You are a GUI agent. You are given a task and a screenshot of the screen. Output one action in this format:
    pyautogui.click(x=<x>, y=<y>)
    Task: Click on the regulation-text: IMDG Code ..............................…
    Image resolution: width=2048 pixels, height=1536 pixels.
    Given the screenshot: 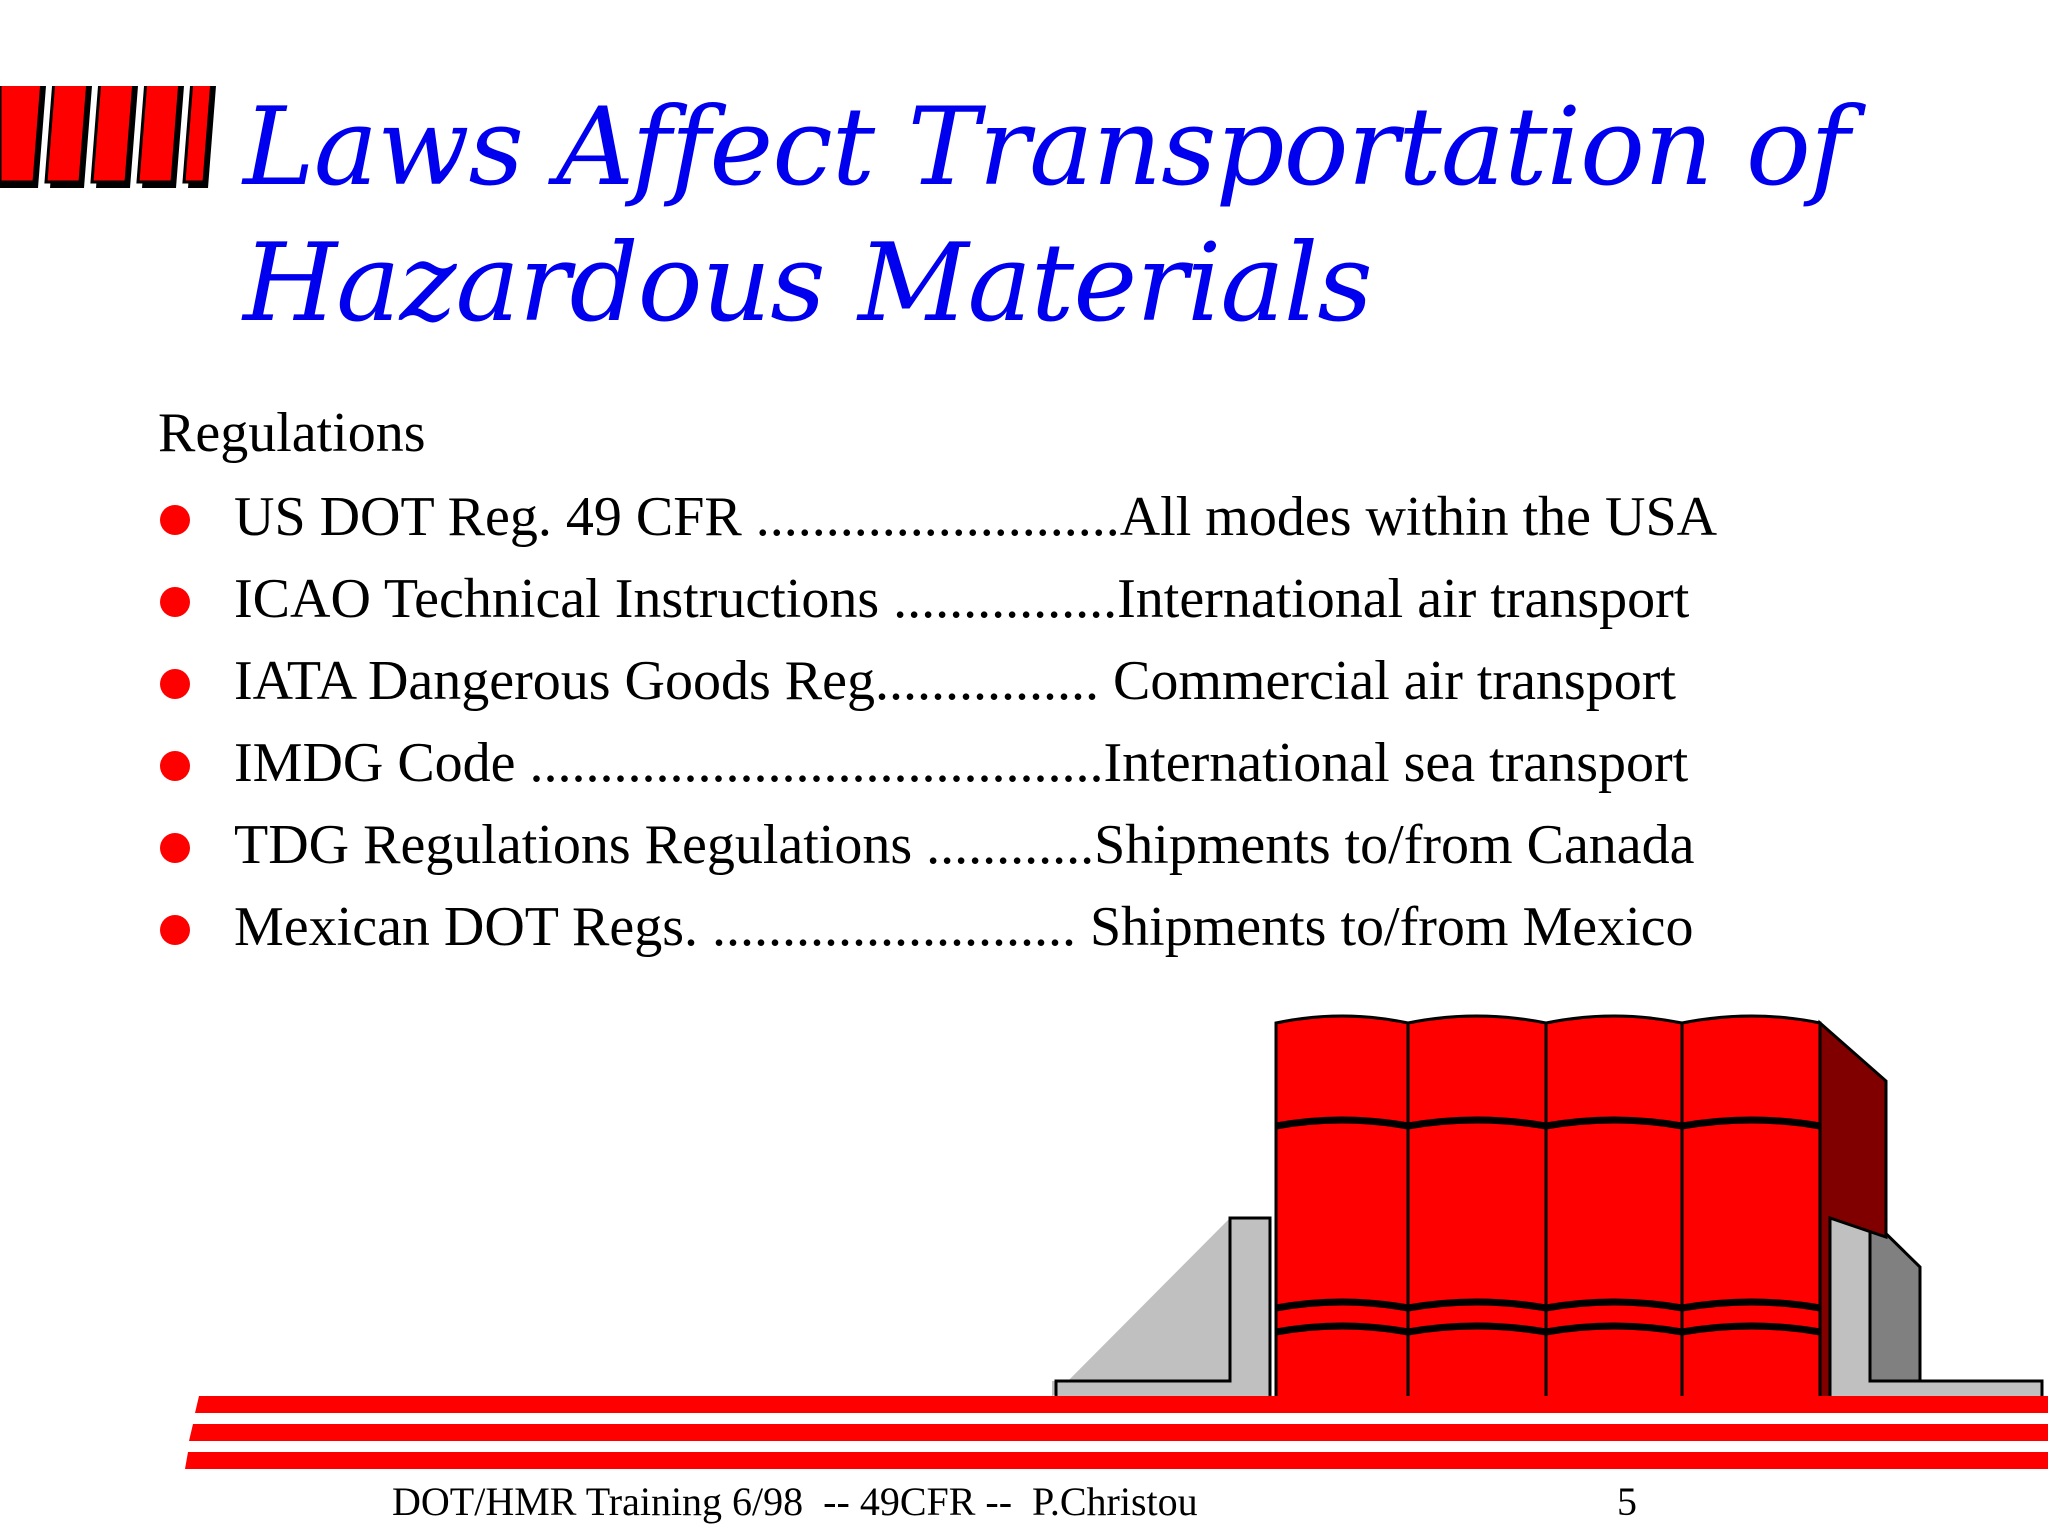 What is the action you would take?
    pyautogui.click(x=961, y=763)
    